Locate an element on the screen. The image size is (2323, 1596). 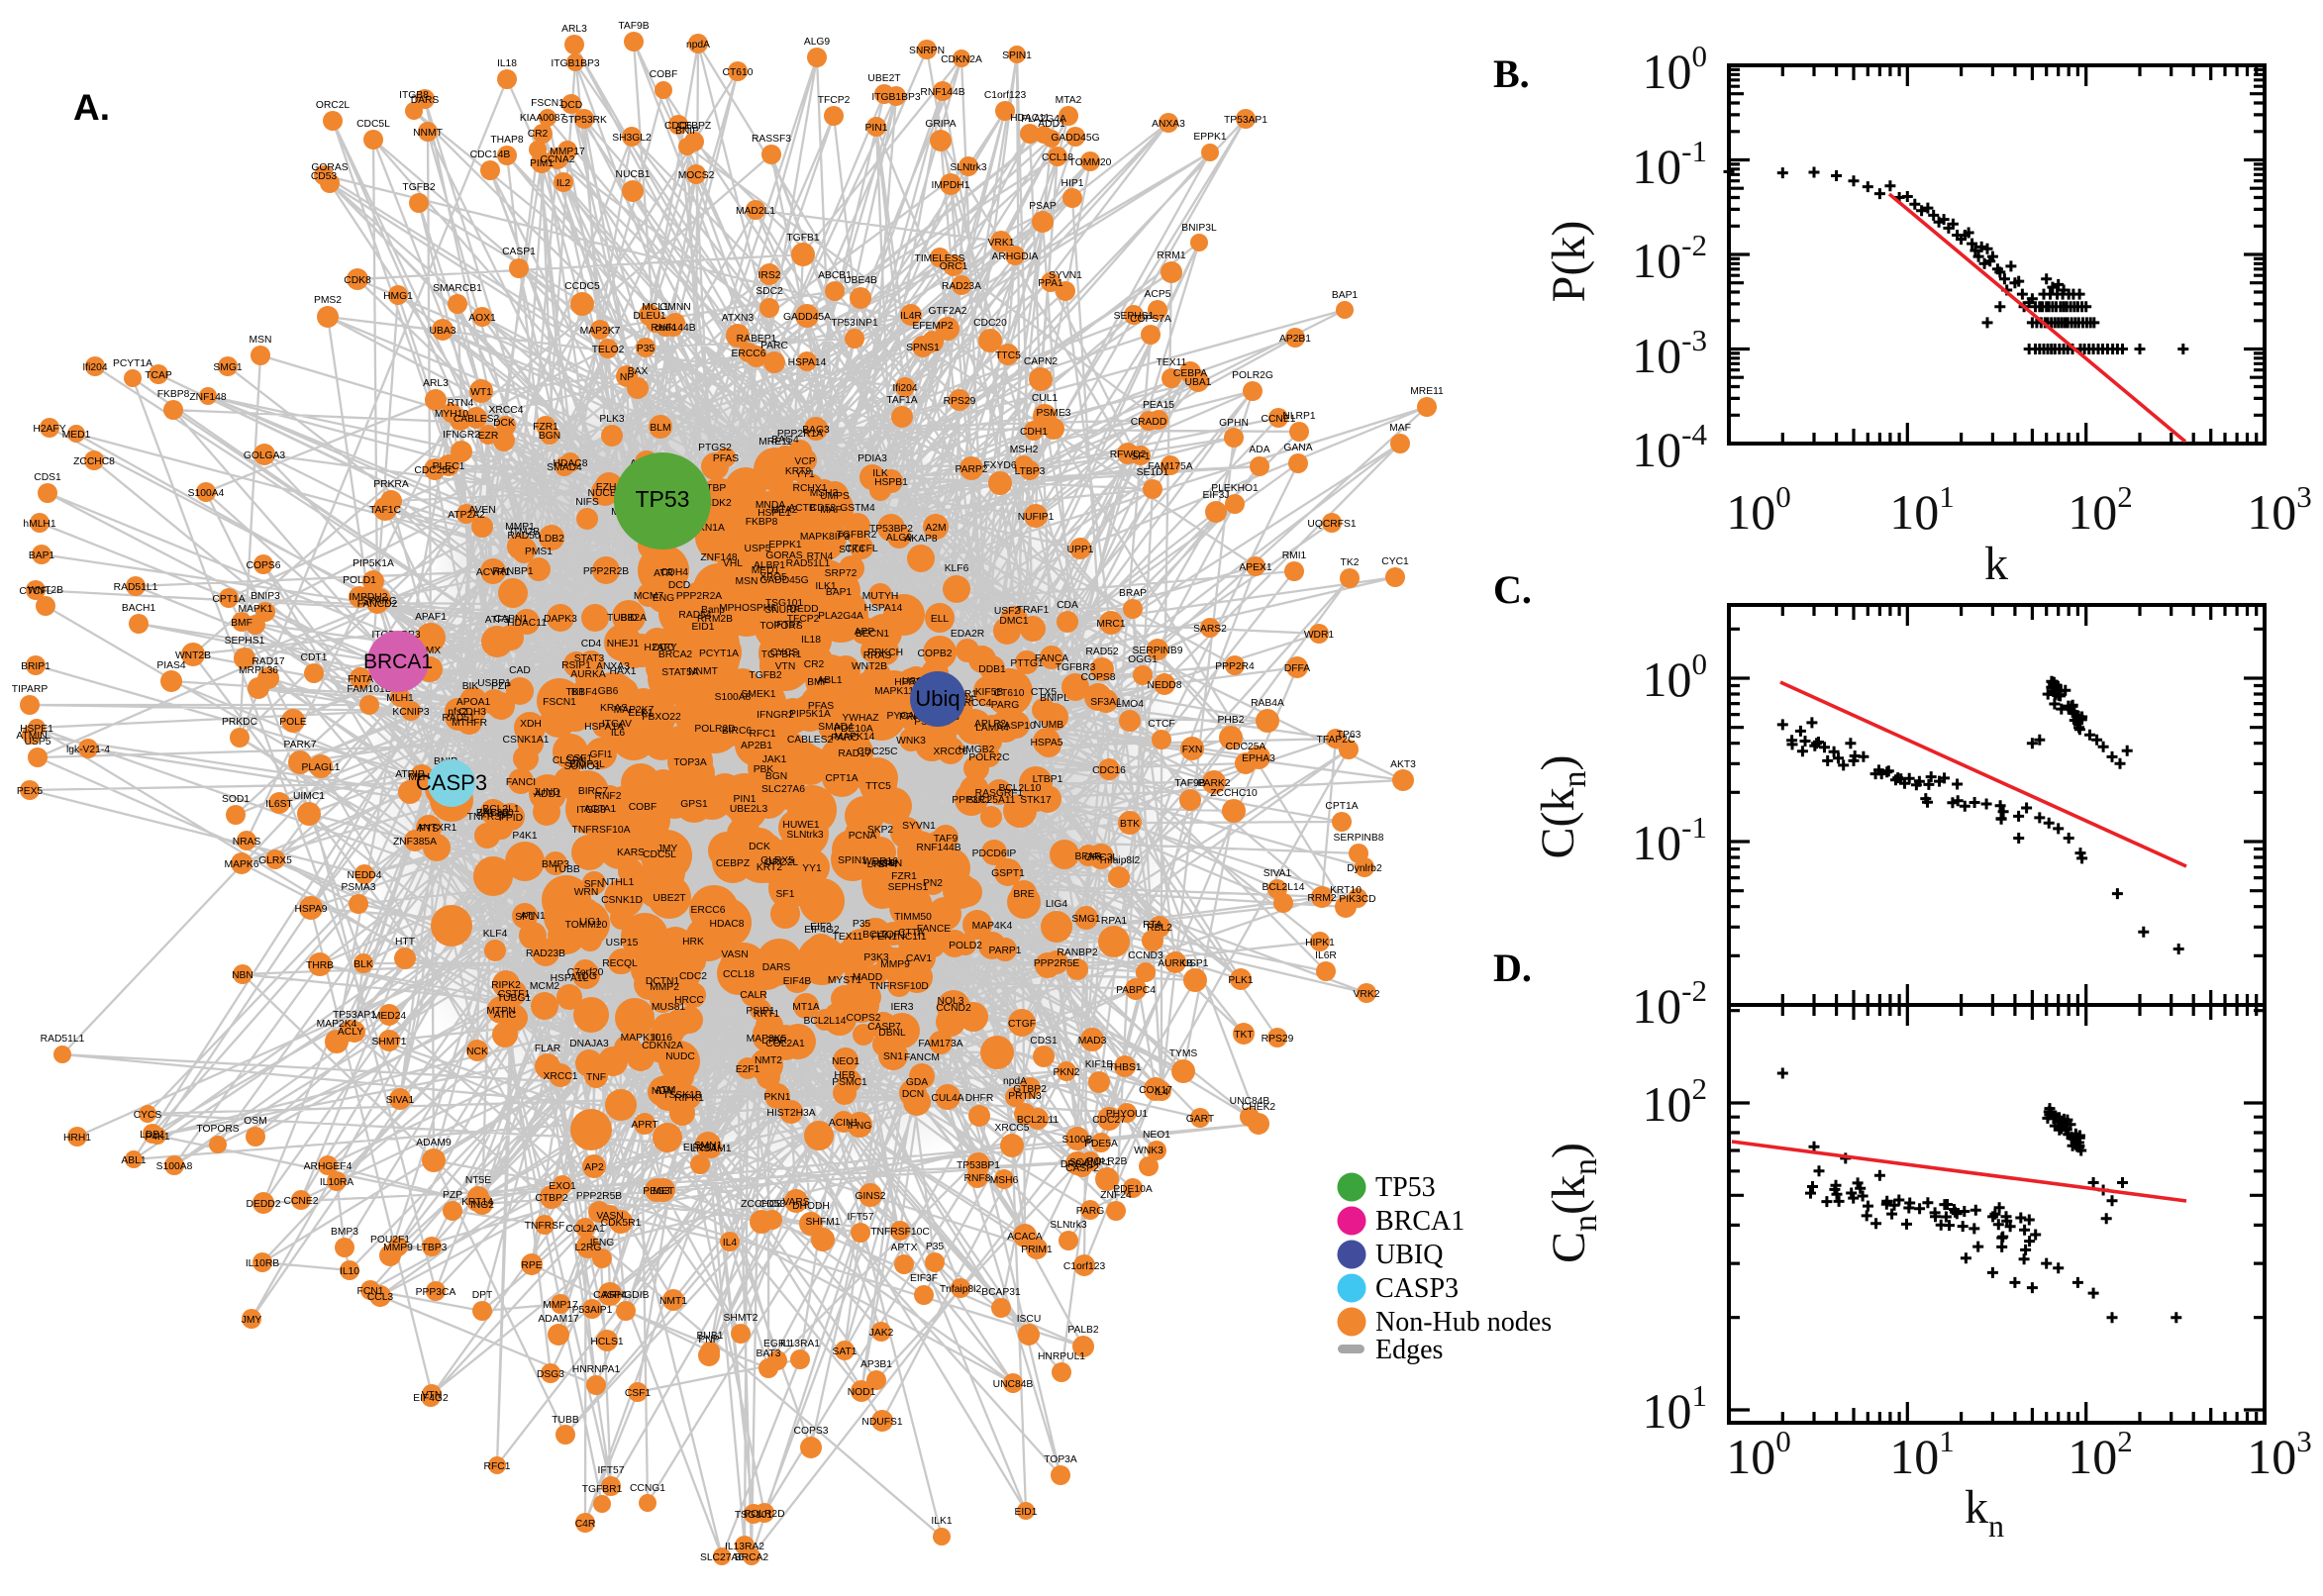
svg-text: BAG4 is located at coordinates (785, 441).